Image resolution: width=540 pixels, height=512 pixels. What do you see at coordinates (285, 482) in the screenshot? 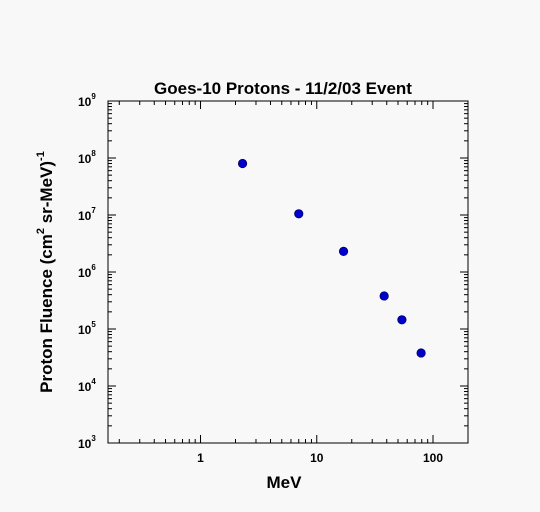
I see `x-axis-label: MeV` at bounding box center [285, 482].